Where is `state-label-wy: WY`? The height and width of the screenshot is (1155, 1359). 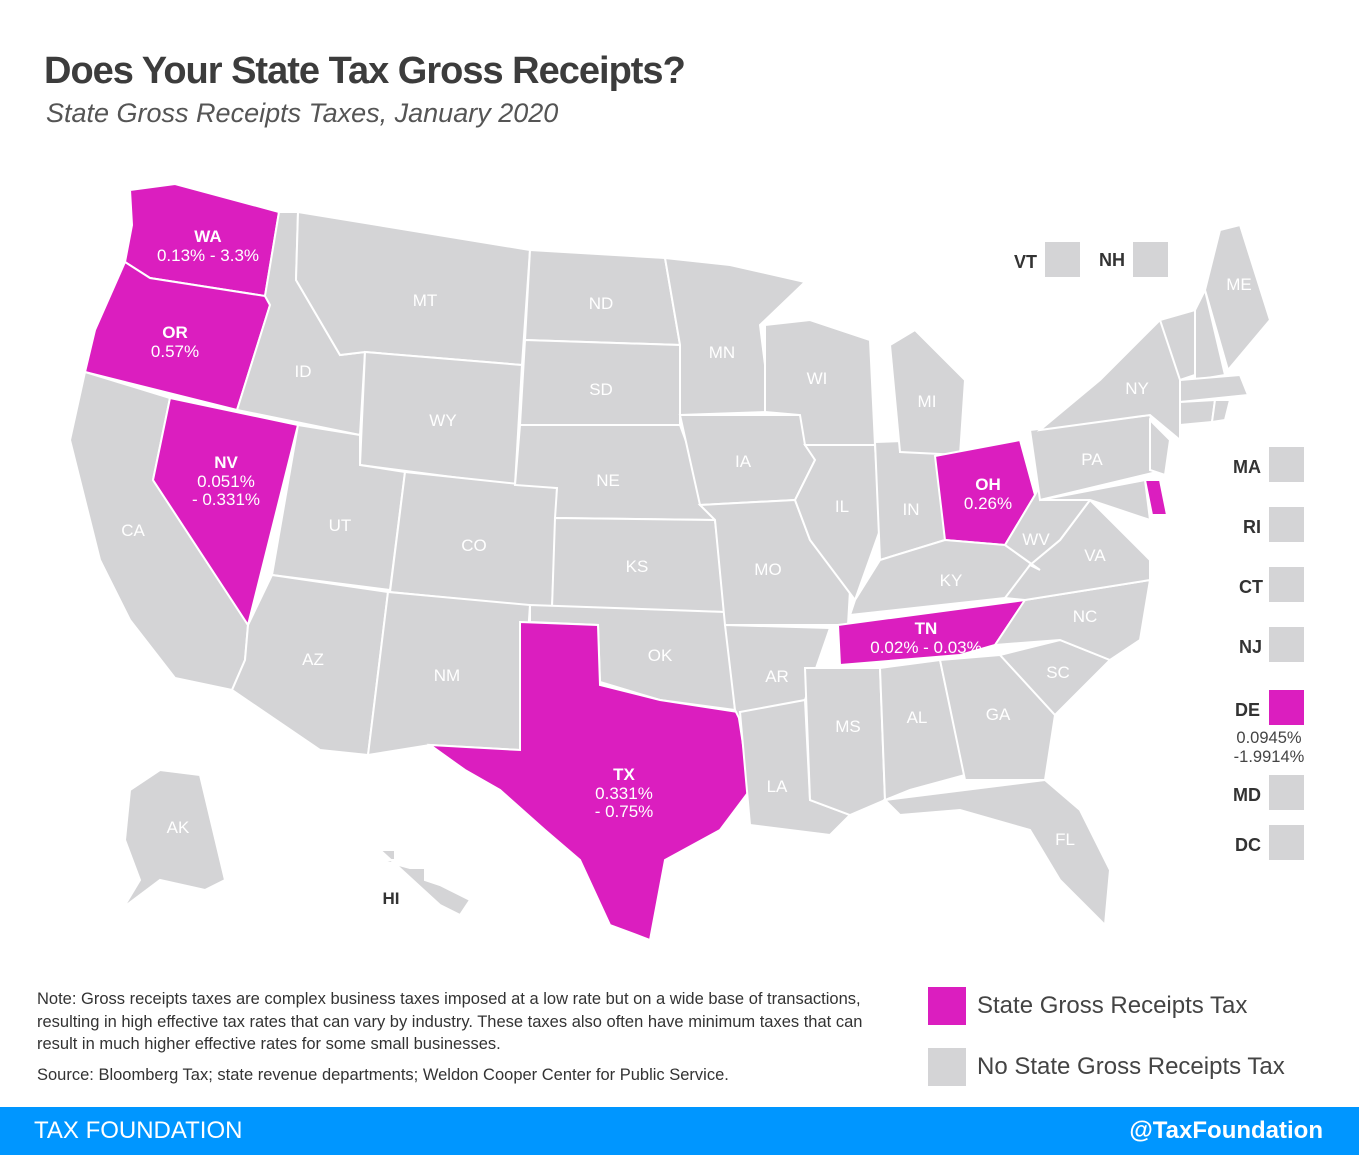 state-label-wy: WY is located at coordinates (442, 420).